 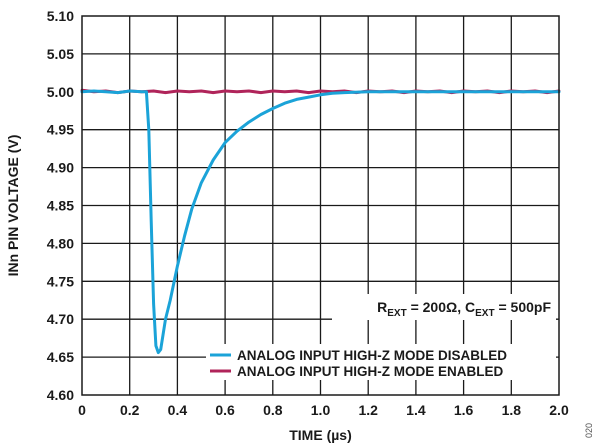 I want to click on y-tick-label: 5.10, so click(x=60, y=16).